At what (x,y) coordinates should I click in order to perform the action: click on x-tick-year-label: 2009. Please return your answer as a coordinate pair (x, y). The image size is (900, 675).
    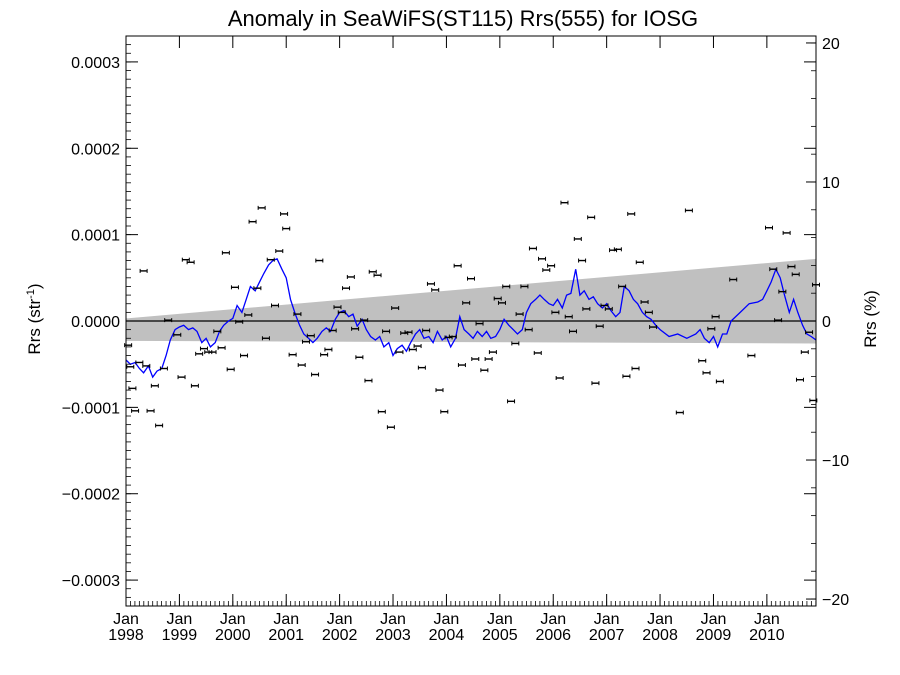
    Looking at the image, I should click on (714, 635).